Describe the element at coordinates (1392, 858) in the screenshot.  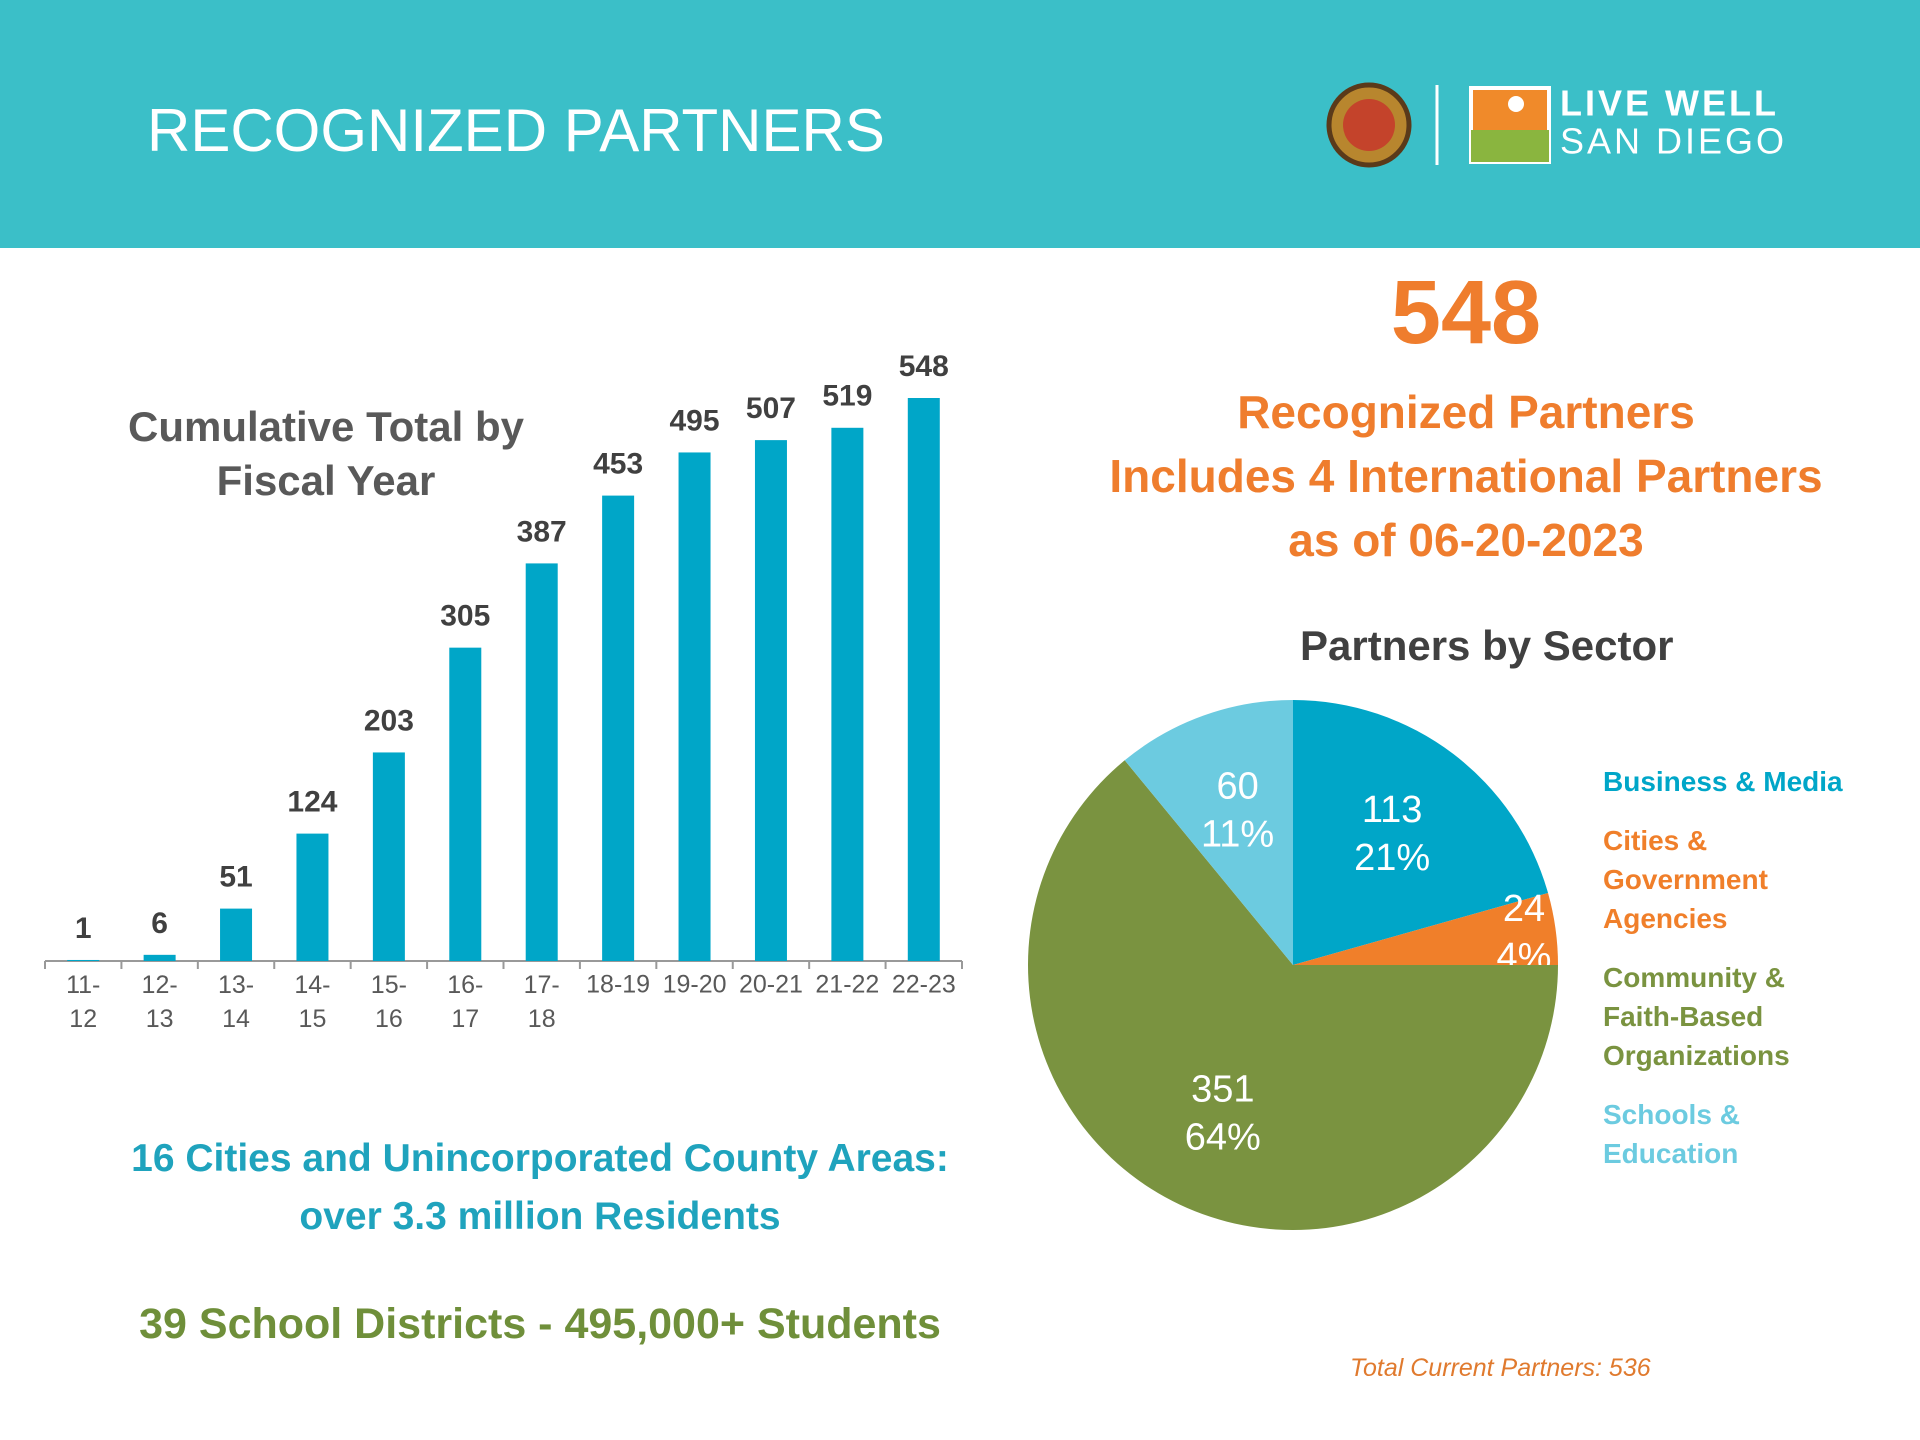
I see `slice-percent-label: 21%` at that location.